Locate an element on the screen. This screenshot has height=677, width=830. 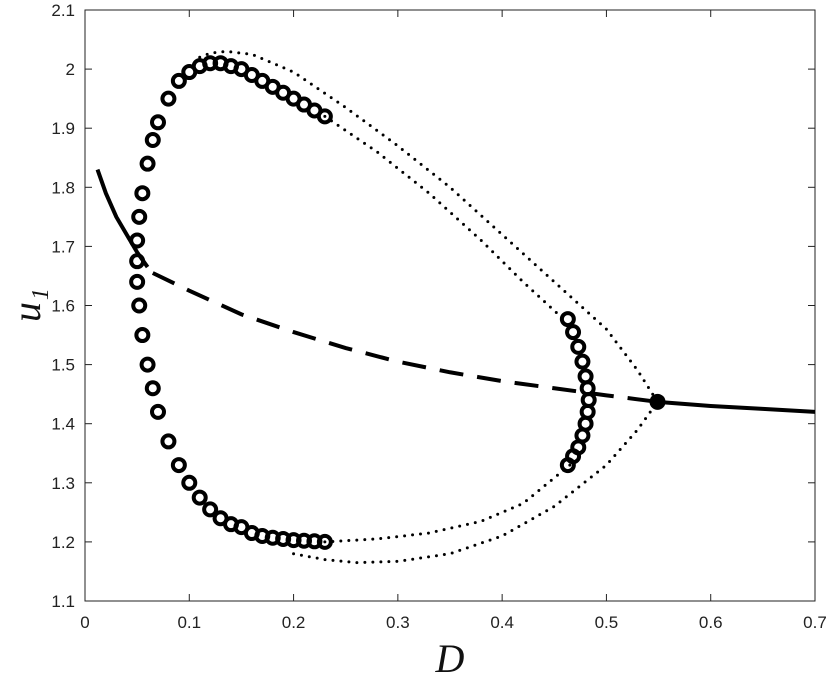
x-tick-label: 0.5 is located at coordinates (607, 622).